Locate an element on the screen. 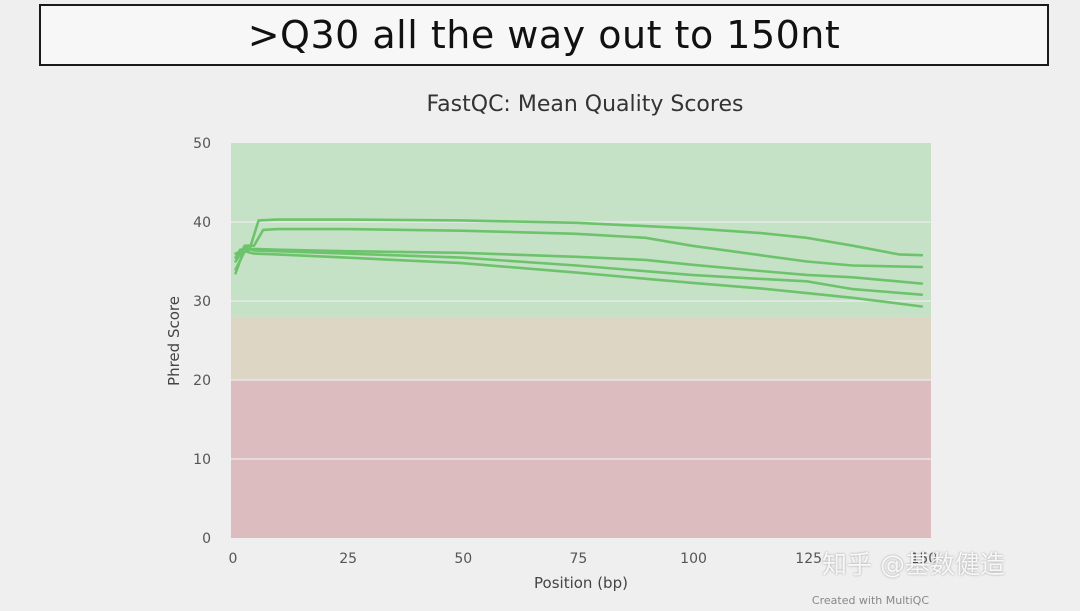 The height and width of the screenshot is (611, 1080). y-tick-labels: 0 10 20 30 40 50 is located at coordinates (202, 341).